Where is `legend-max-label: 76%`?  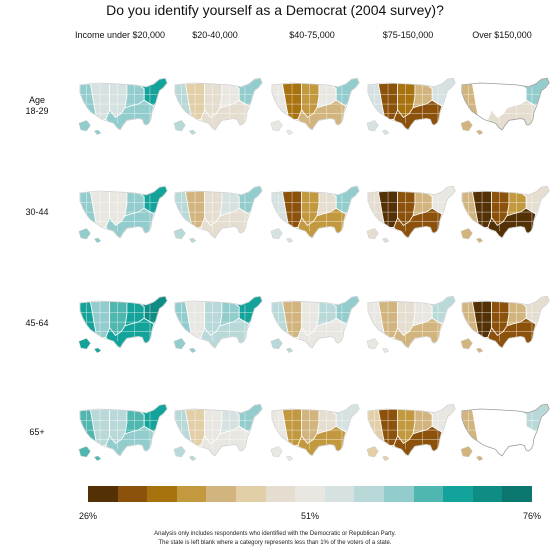 legend-max-label: 76% is located at coordinates (532, 516).